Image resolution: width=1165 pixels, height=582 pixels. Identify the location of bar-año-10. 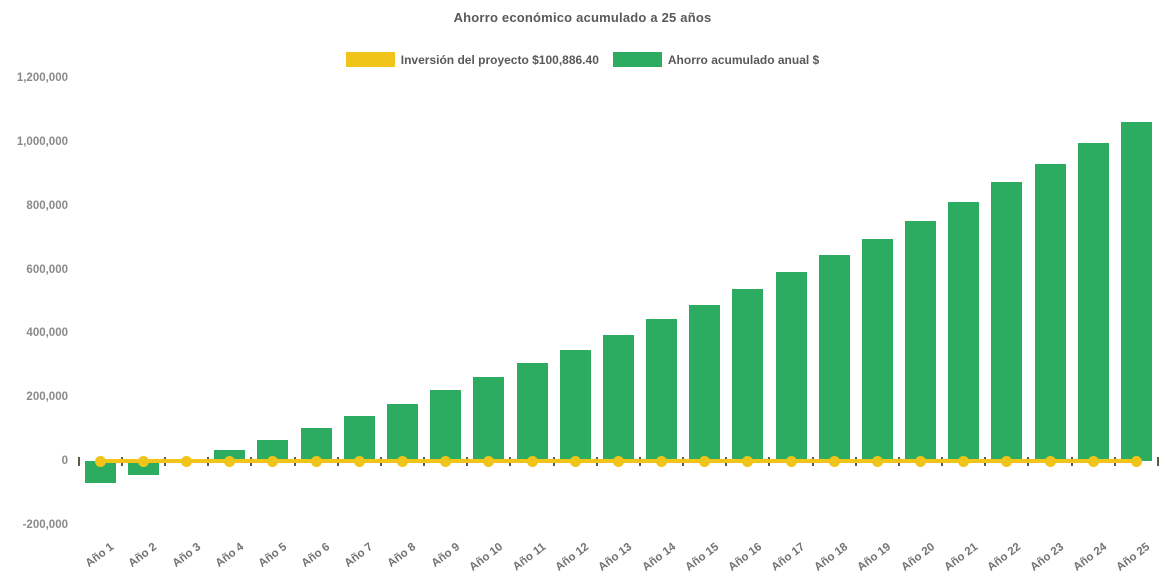
(489, 419).